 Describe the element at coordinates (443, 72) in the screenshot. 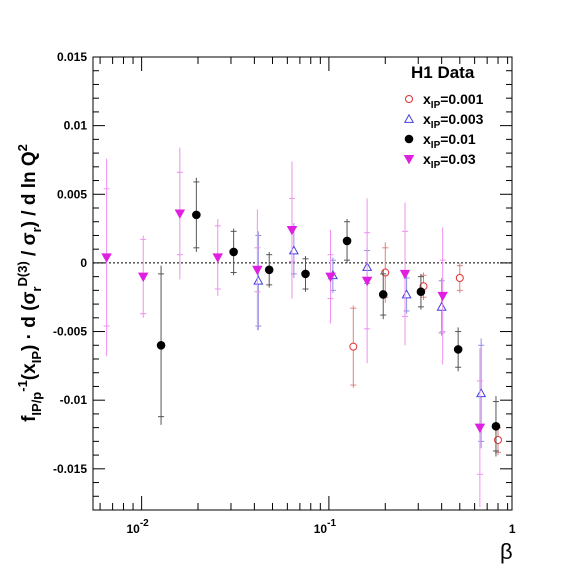

I see `chart-title: H1 Data` at that location.